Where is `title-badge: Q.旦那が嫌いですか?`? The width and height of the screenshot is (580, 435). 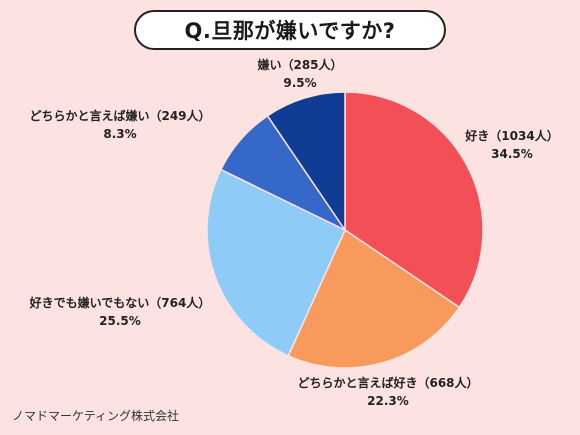
title-badge: Q.旦那が嫌いですか? is located at coordinates (290, 30).